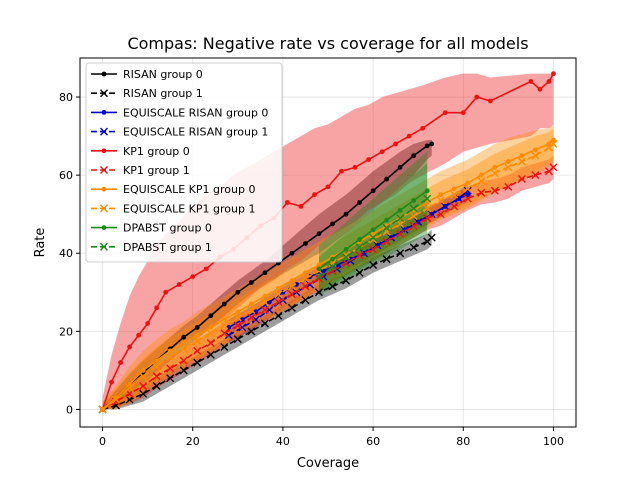 The width and height of the screenshot is (640, 480). Describe the element at coordinates (163, 74) in the screenshot. I see `legend-label: RISAN group 0` at that location.